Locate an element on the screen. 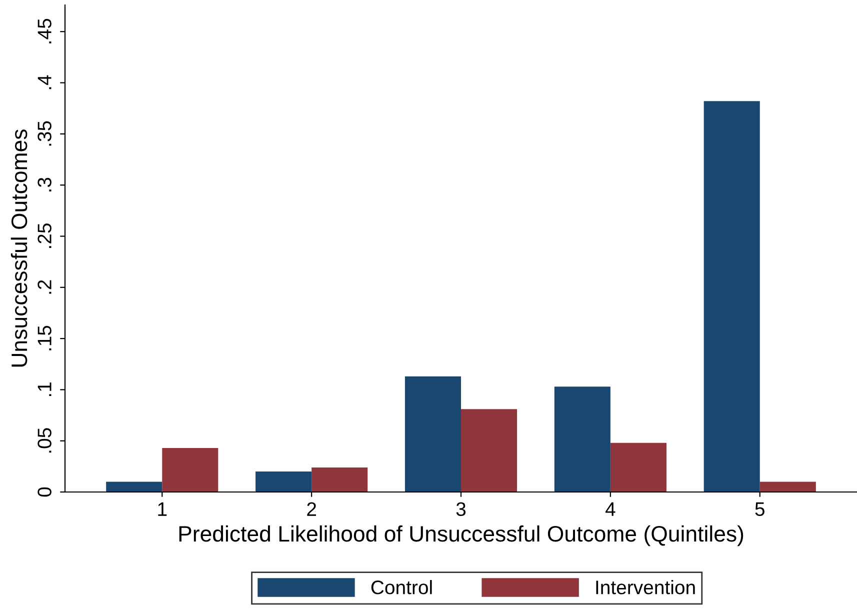  y-tick-label: .1 is located at coordinates (45, 389).